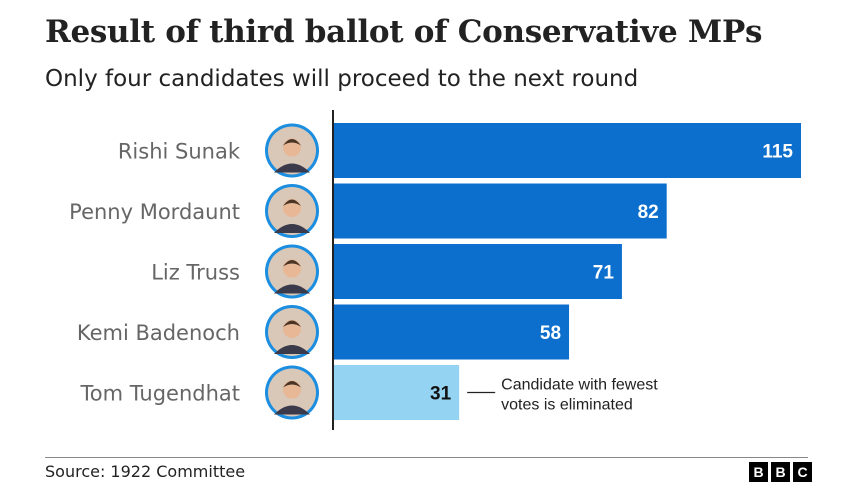 Image resolution: width=846 pixels, height=490 pixels. I want to click on footer-divider, so click(426, 457).